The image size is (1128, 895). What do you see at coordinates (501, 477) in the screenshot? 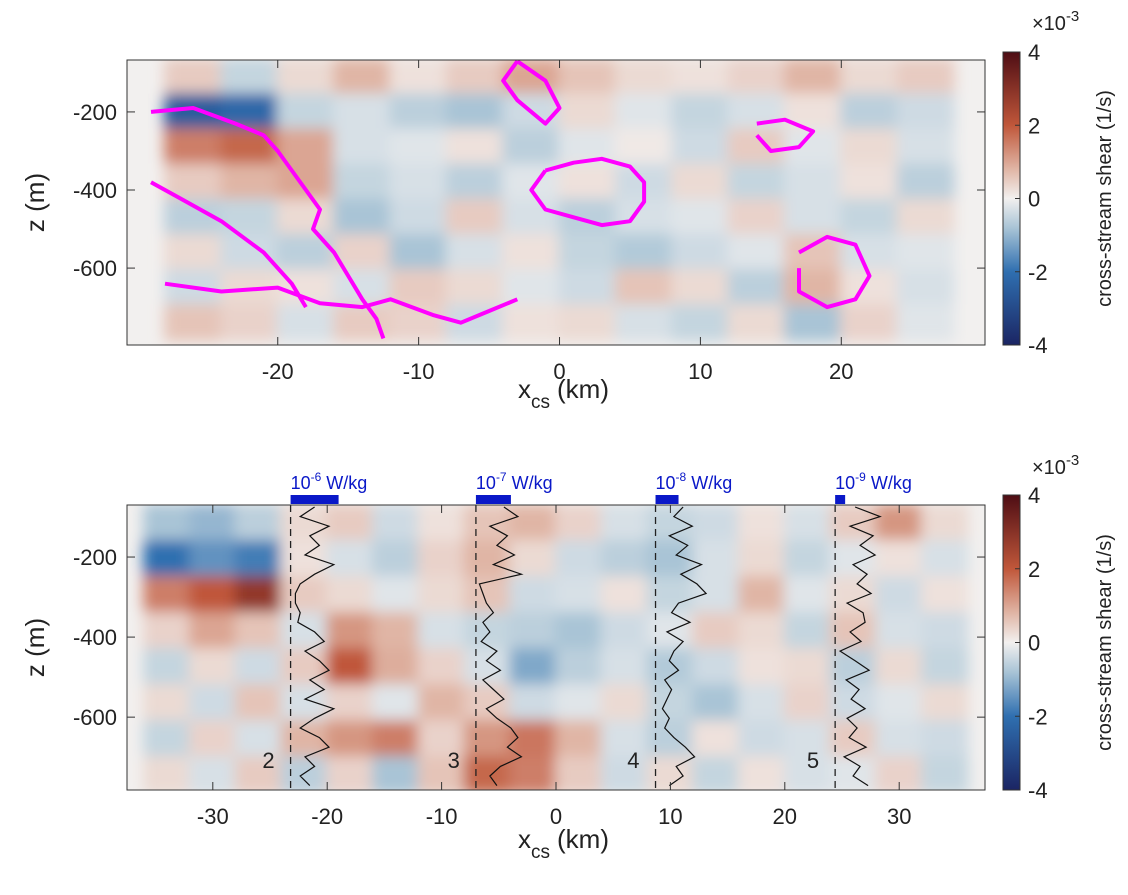
I see `scale-exp: -7` at bounding box center [501, 477].